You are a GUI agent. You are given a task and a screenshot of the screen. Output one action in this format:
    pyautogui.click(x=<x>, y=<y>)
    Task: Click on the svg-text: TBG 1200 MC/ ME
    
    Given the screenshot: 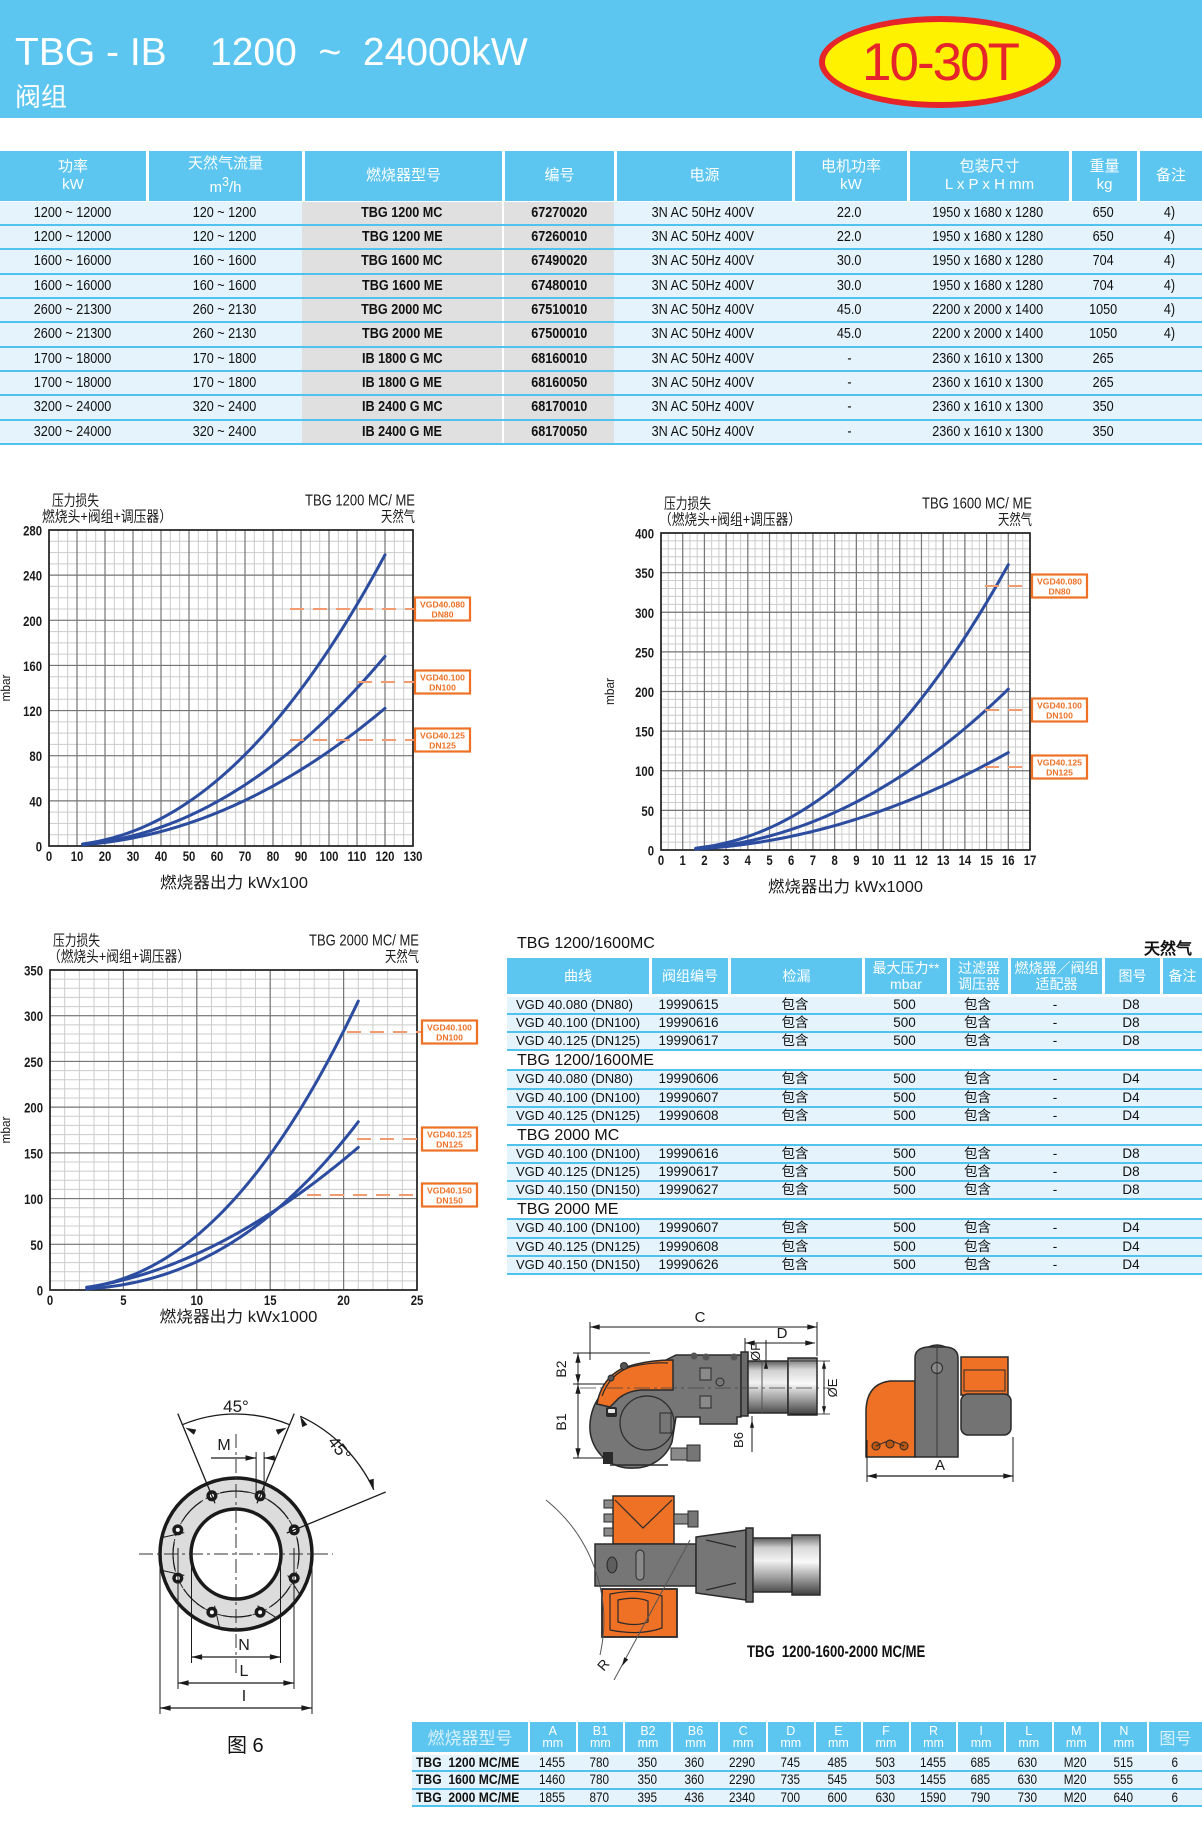 What is the action you would take?
    pyautogui.click(x=360, y=501)
    